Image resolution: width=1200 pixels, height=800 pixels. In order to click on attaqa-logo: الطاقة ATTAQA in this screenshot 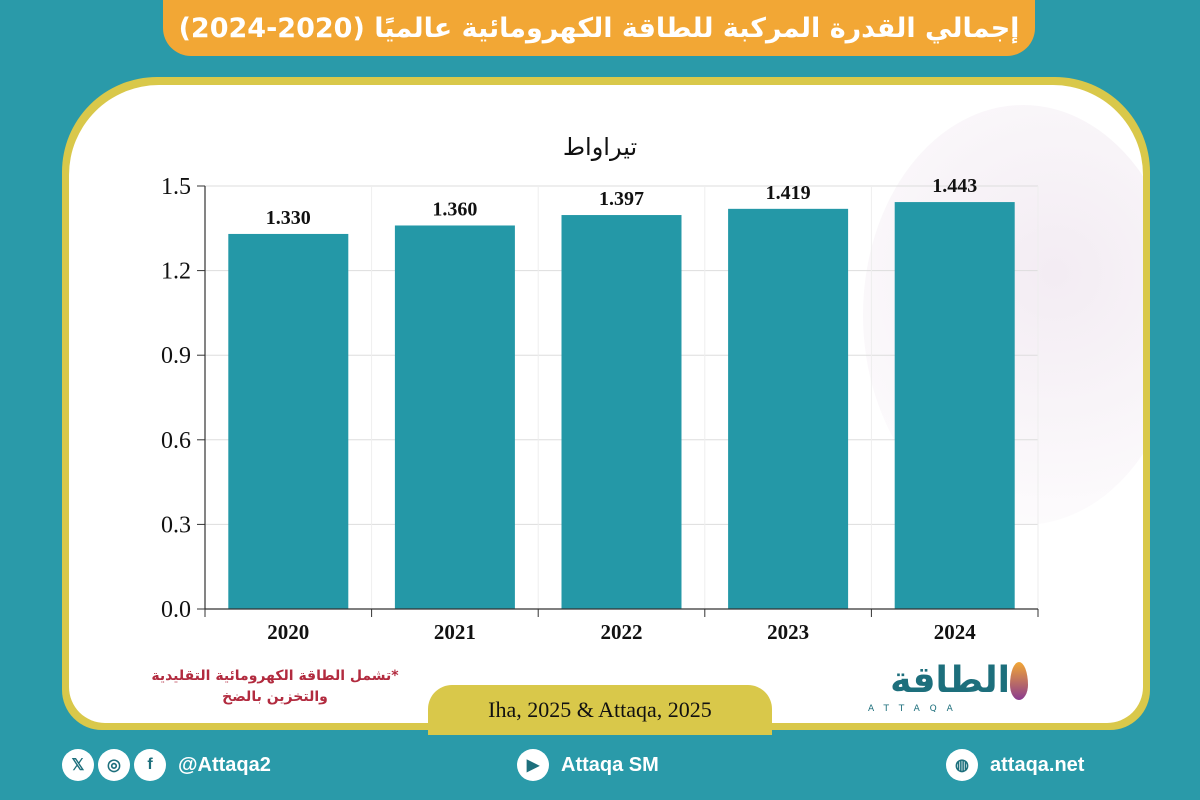, I will do `click(945, 690)`.